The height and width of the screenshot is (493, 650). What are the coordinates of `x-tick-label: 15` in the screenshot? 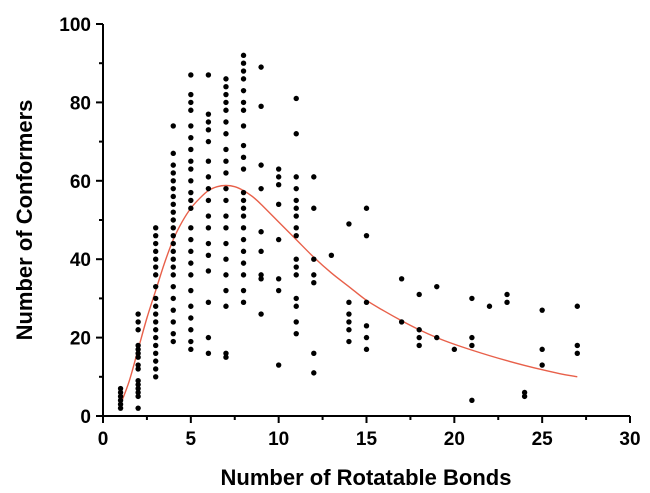 It's located at (367, 439).